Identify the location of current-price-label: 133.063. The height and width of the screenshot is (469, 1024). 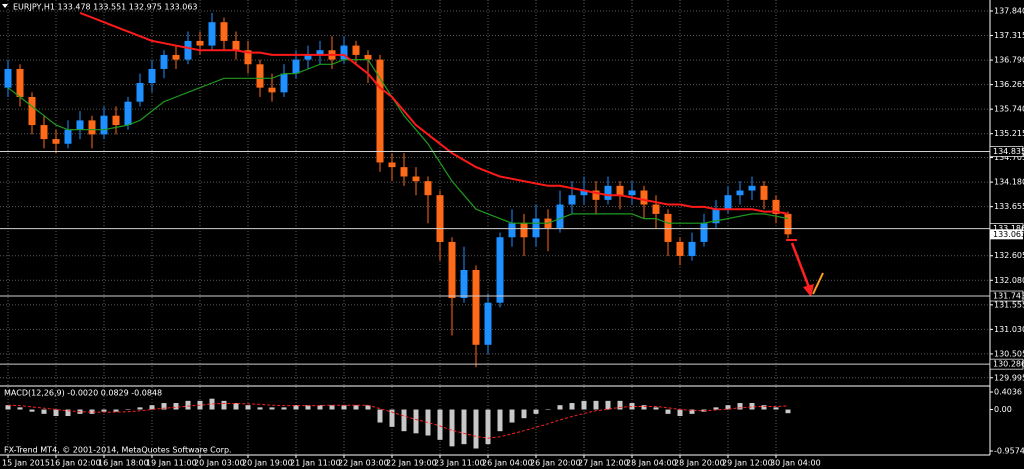
(1008, 234).